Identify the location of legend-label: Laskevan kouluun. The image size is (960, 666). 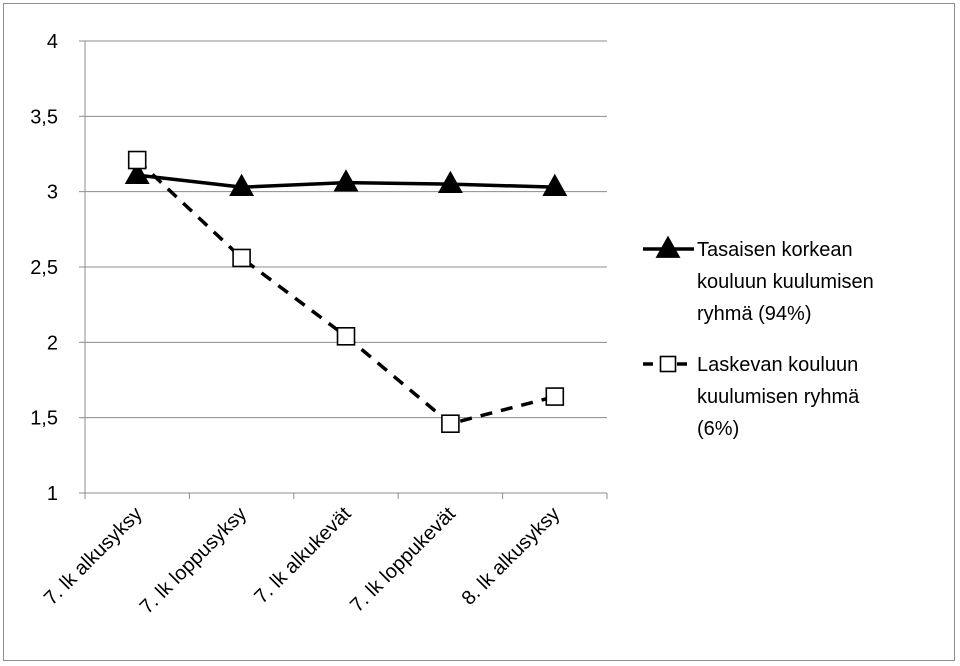
(777, 365).